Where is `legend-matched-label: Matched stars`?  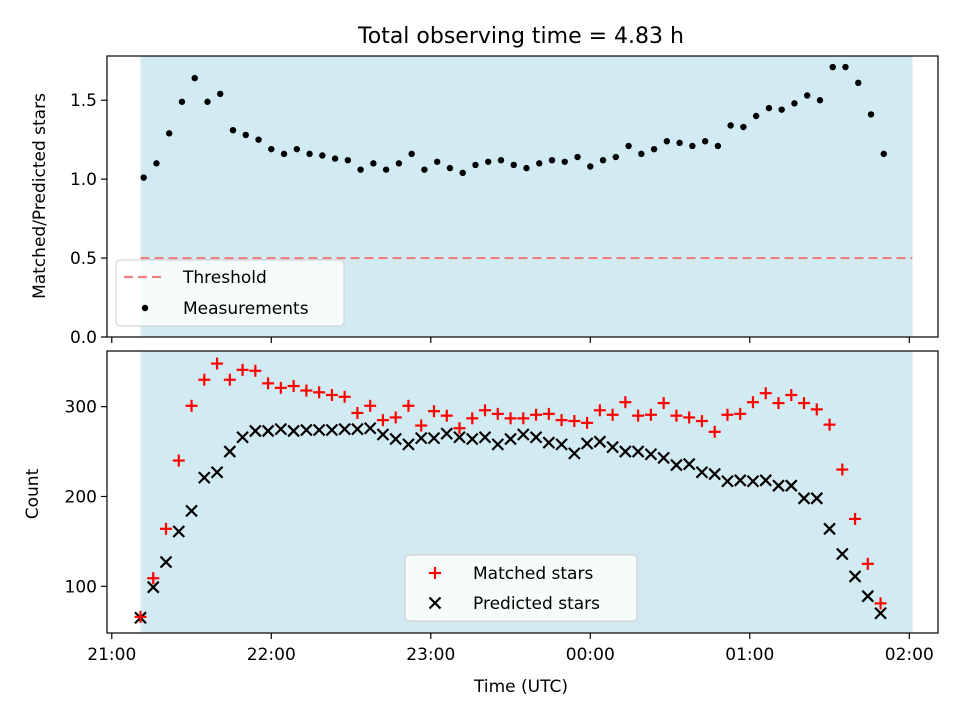
legend-matched-label: Matched stars is located at coordinates (533, 574).